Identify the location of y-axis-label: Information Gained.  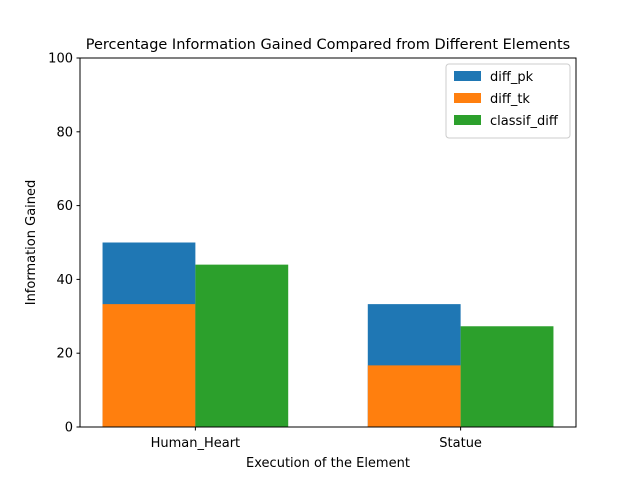
(31, 243).